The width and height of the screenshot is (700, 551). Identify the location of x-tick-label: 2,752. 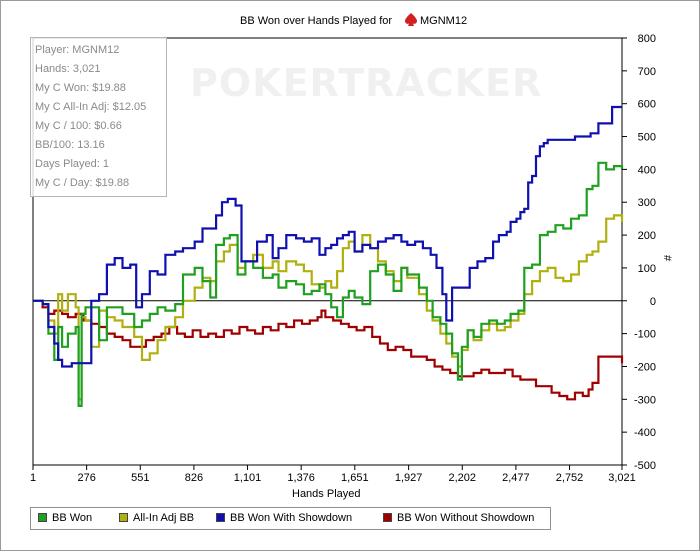
(570, 478).